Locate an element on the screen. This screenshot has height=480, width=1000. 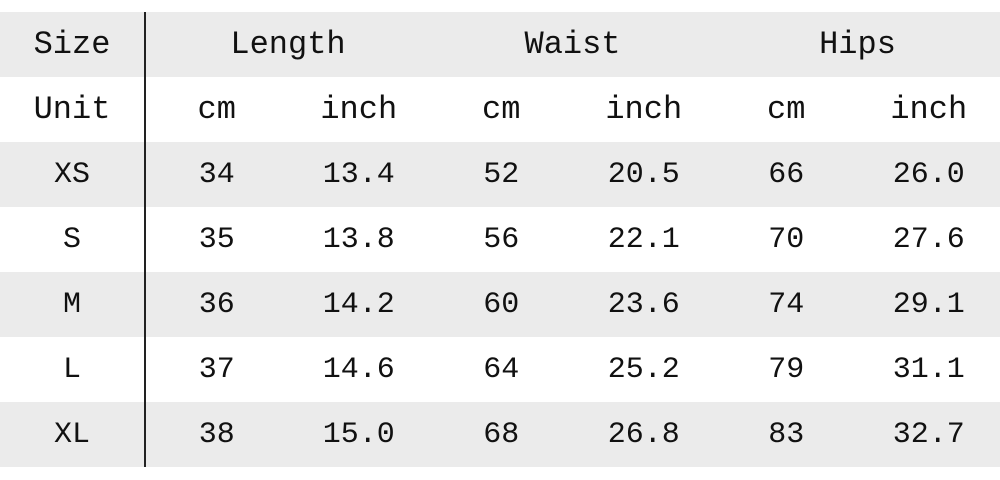
measure-cell: 23.6 is located at coordinates (643, 304).